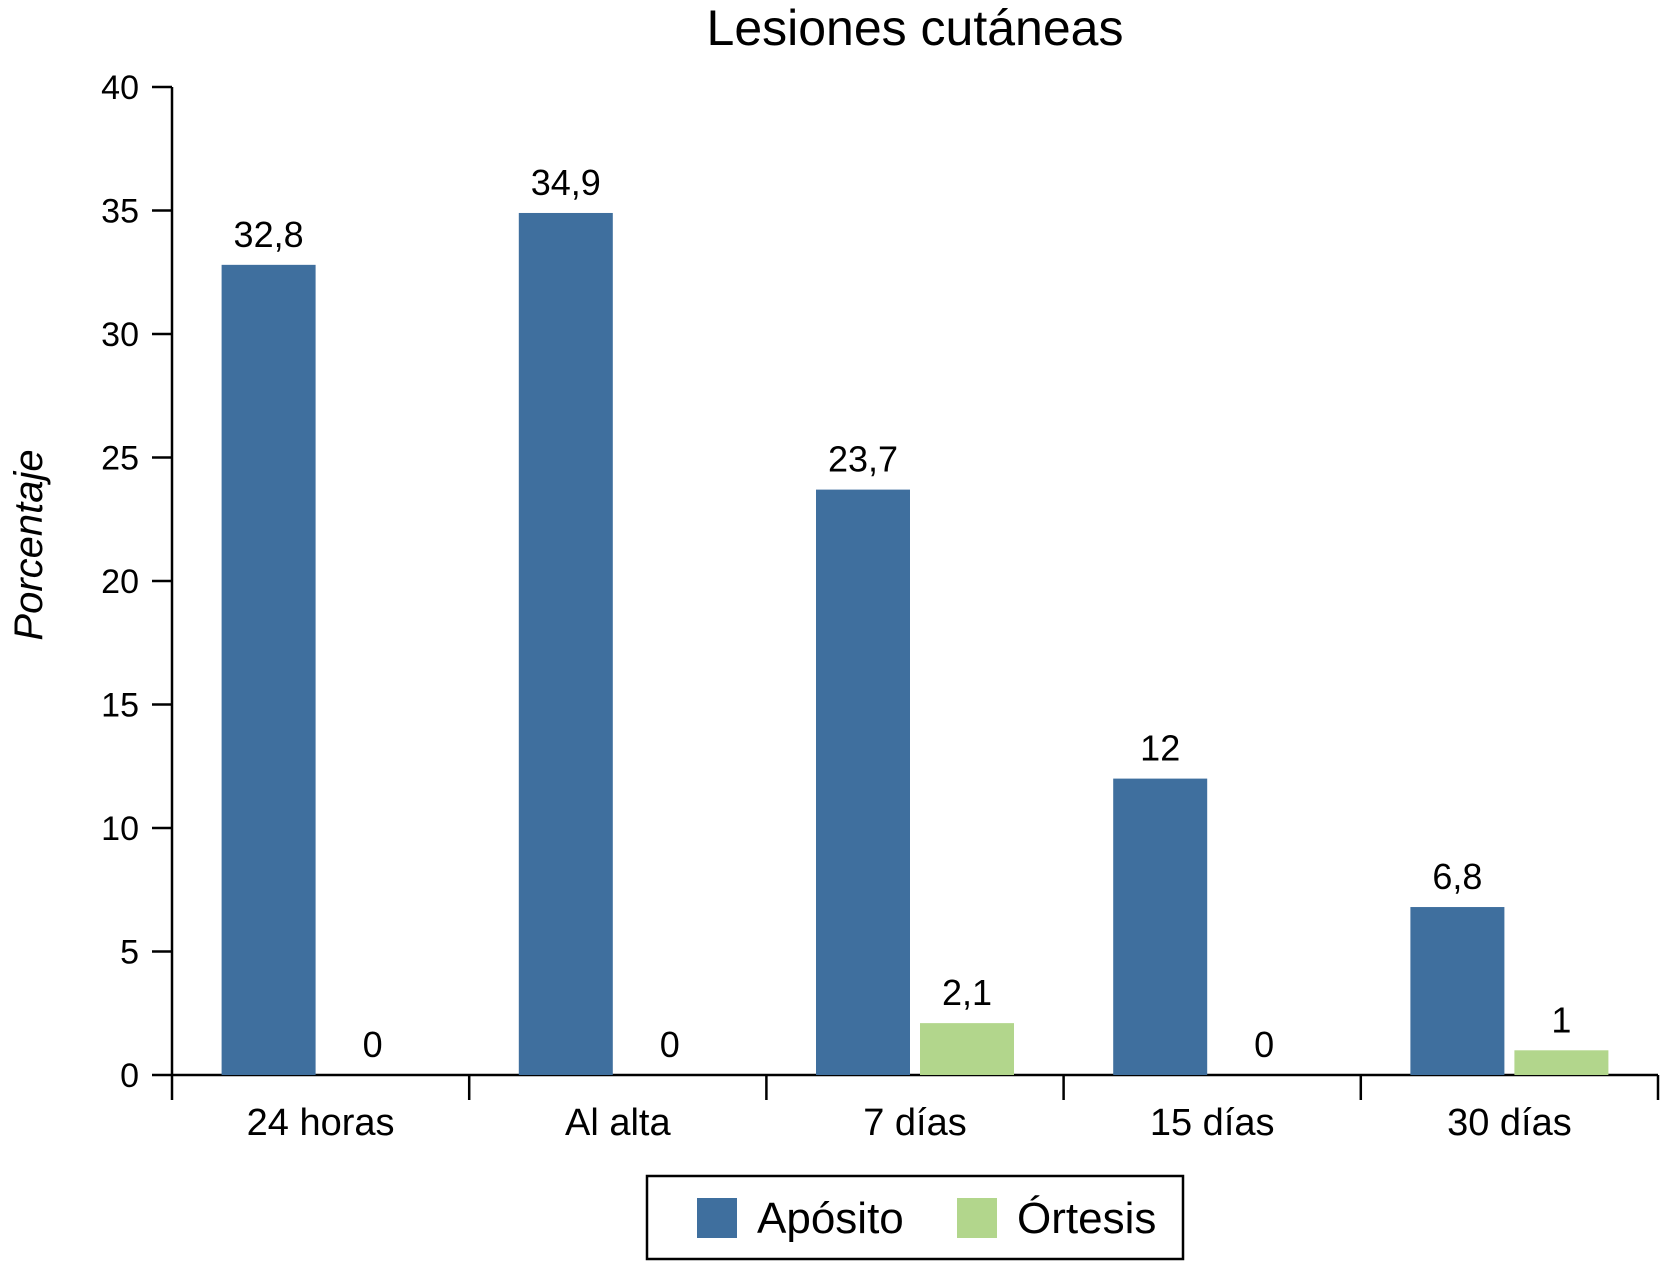  What do you see at coordinates (618, 1123) in the screenshot?
I see `x-tick-label: Al alta` at bounding box center [618, 1123].